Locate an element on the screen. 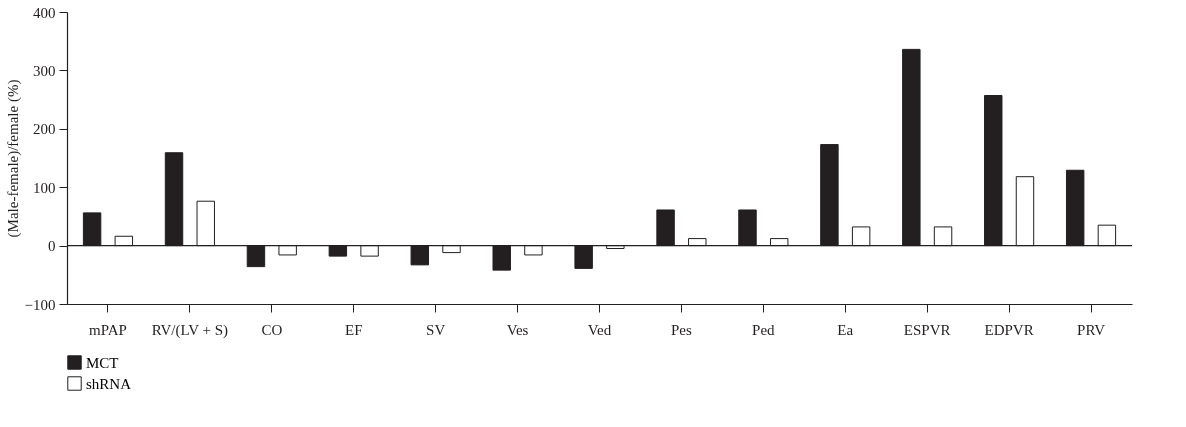 This screenshot has width=1186, height=427. x-tick-label: Ped is located at coordinates (764, 329).